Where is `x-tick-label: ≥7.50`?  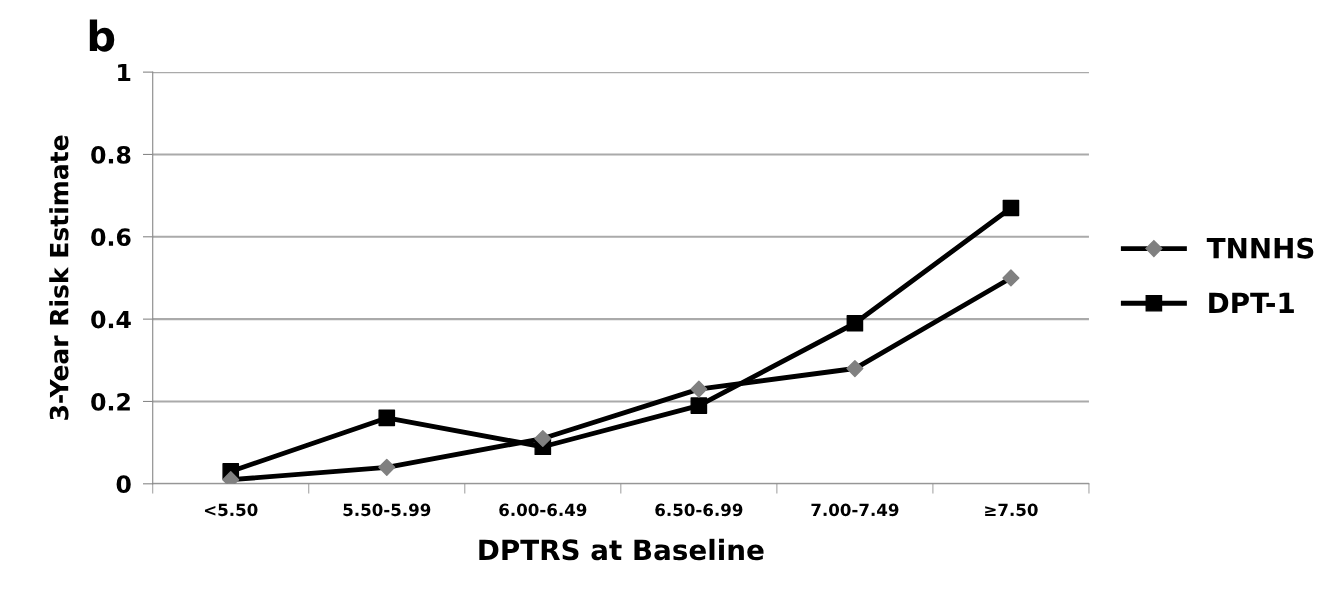
x-tick-label: ≥7.50 is located at coordinates (1011, 510).